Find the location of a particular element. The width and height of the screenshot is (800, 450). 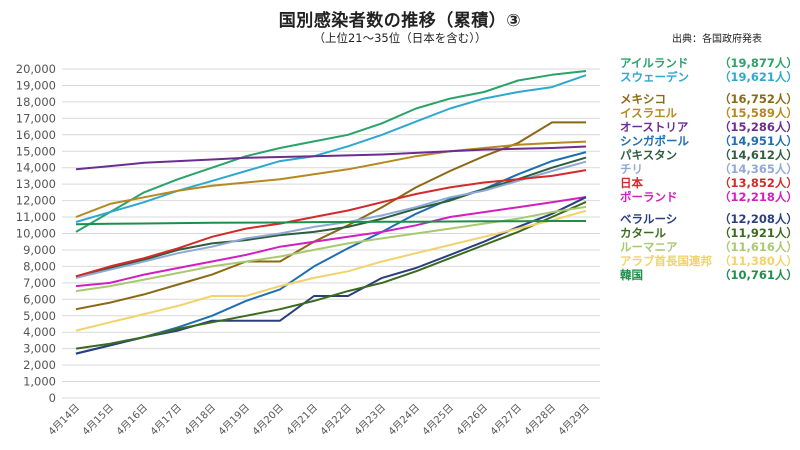

y-tick-label: 13,000 is located at coordinates (36, 184).